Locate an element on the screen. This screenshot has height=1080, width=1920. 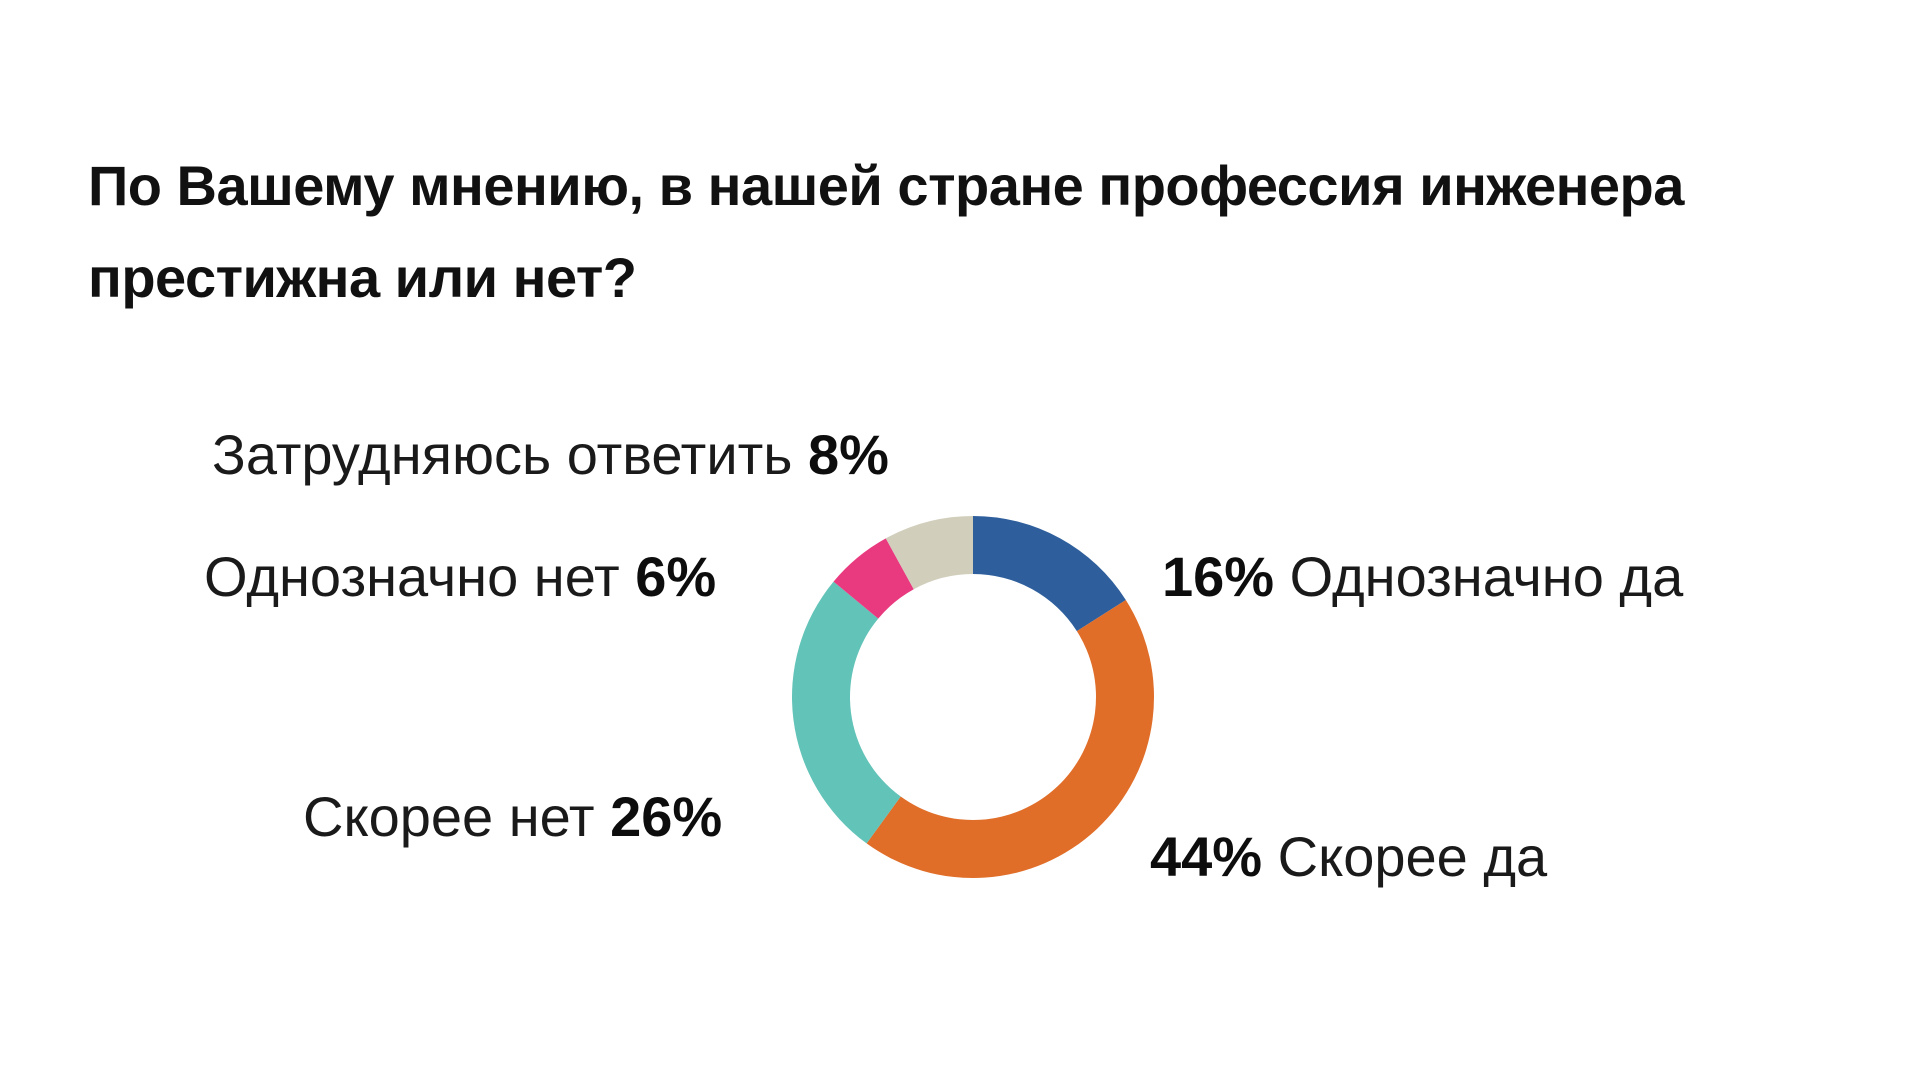
slice-label-skoree-da: 44% Скорее да is located at coordinates (1348, 857).